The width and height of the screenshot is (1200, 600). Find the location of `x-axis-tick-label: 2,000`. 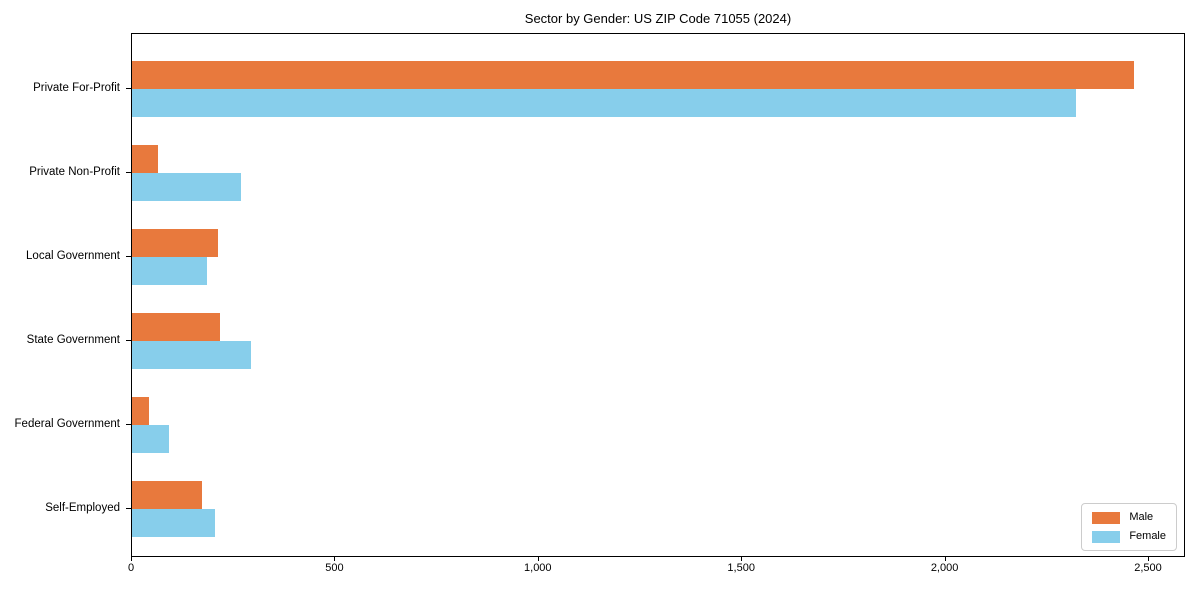

x-axis-tick-label: 2,000 is located at coordinates (944, 568).